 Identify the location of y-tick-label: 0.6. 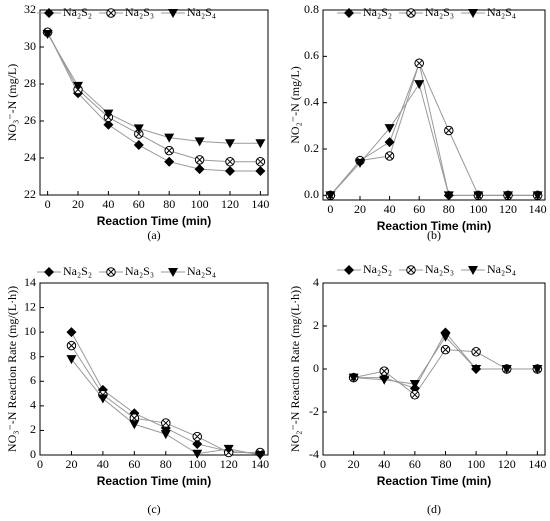
(311, 55).